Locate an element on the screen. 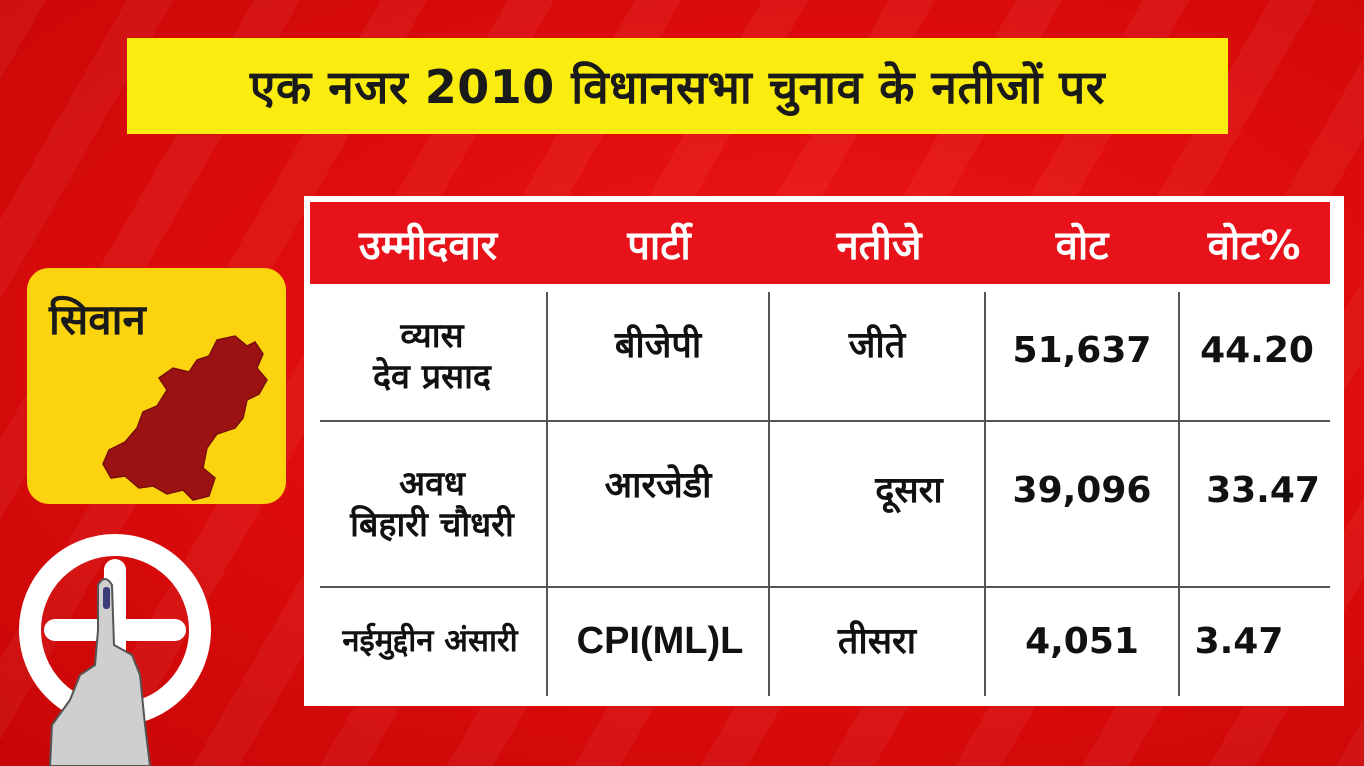 This screenshot has height=766, width=1364. header-candidate: उम्मीदवार is located at coordinates (428, 245).